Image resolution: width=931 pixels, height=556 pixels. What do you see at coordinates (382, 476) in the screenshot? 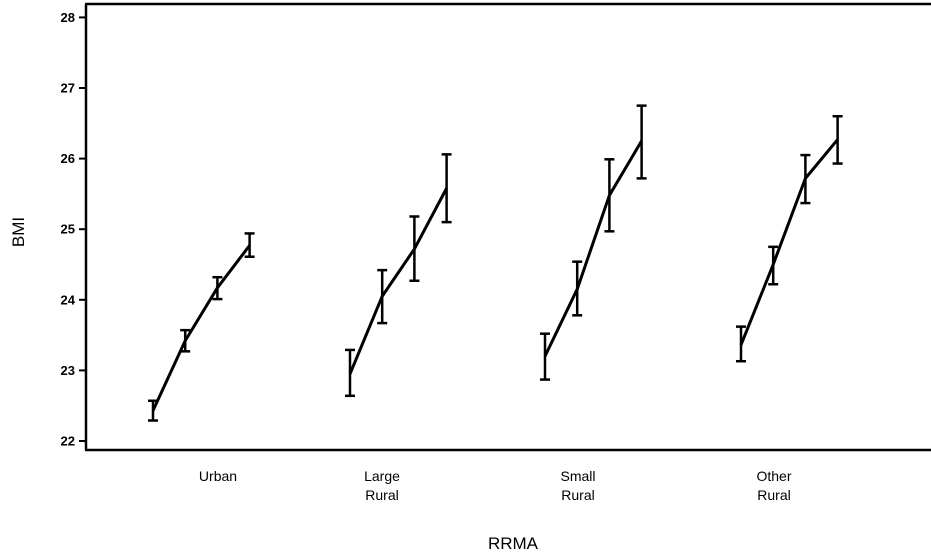
I see `x-category-label: Large` at bounding box center [382, 476].